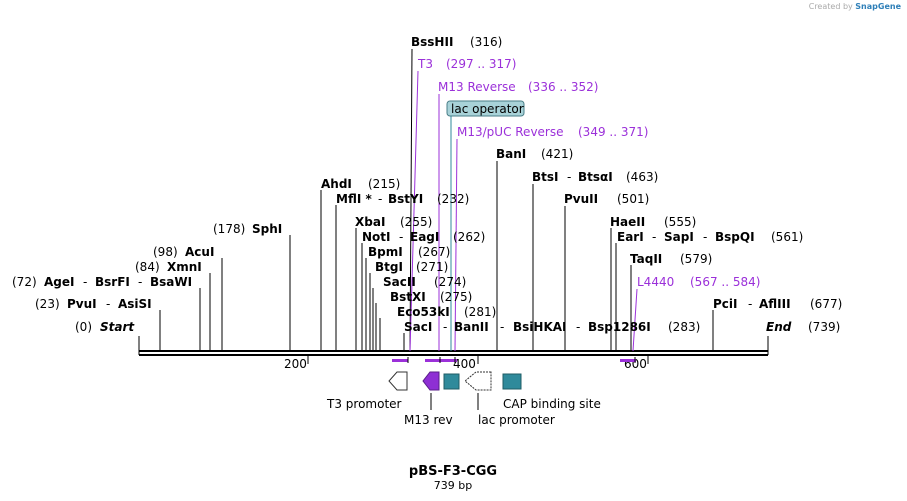 Image resolution: width=907 pixels, height=501 pixels. Describe the element at coordinates (399, 282) in the screenshot. I see `site-name-sacii: SacII` at that location.